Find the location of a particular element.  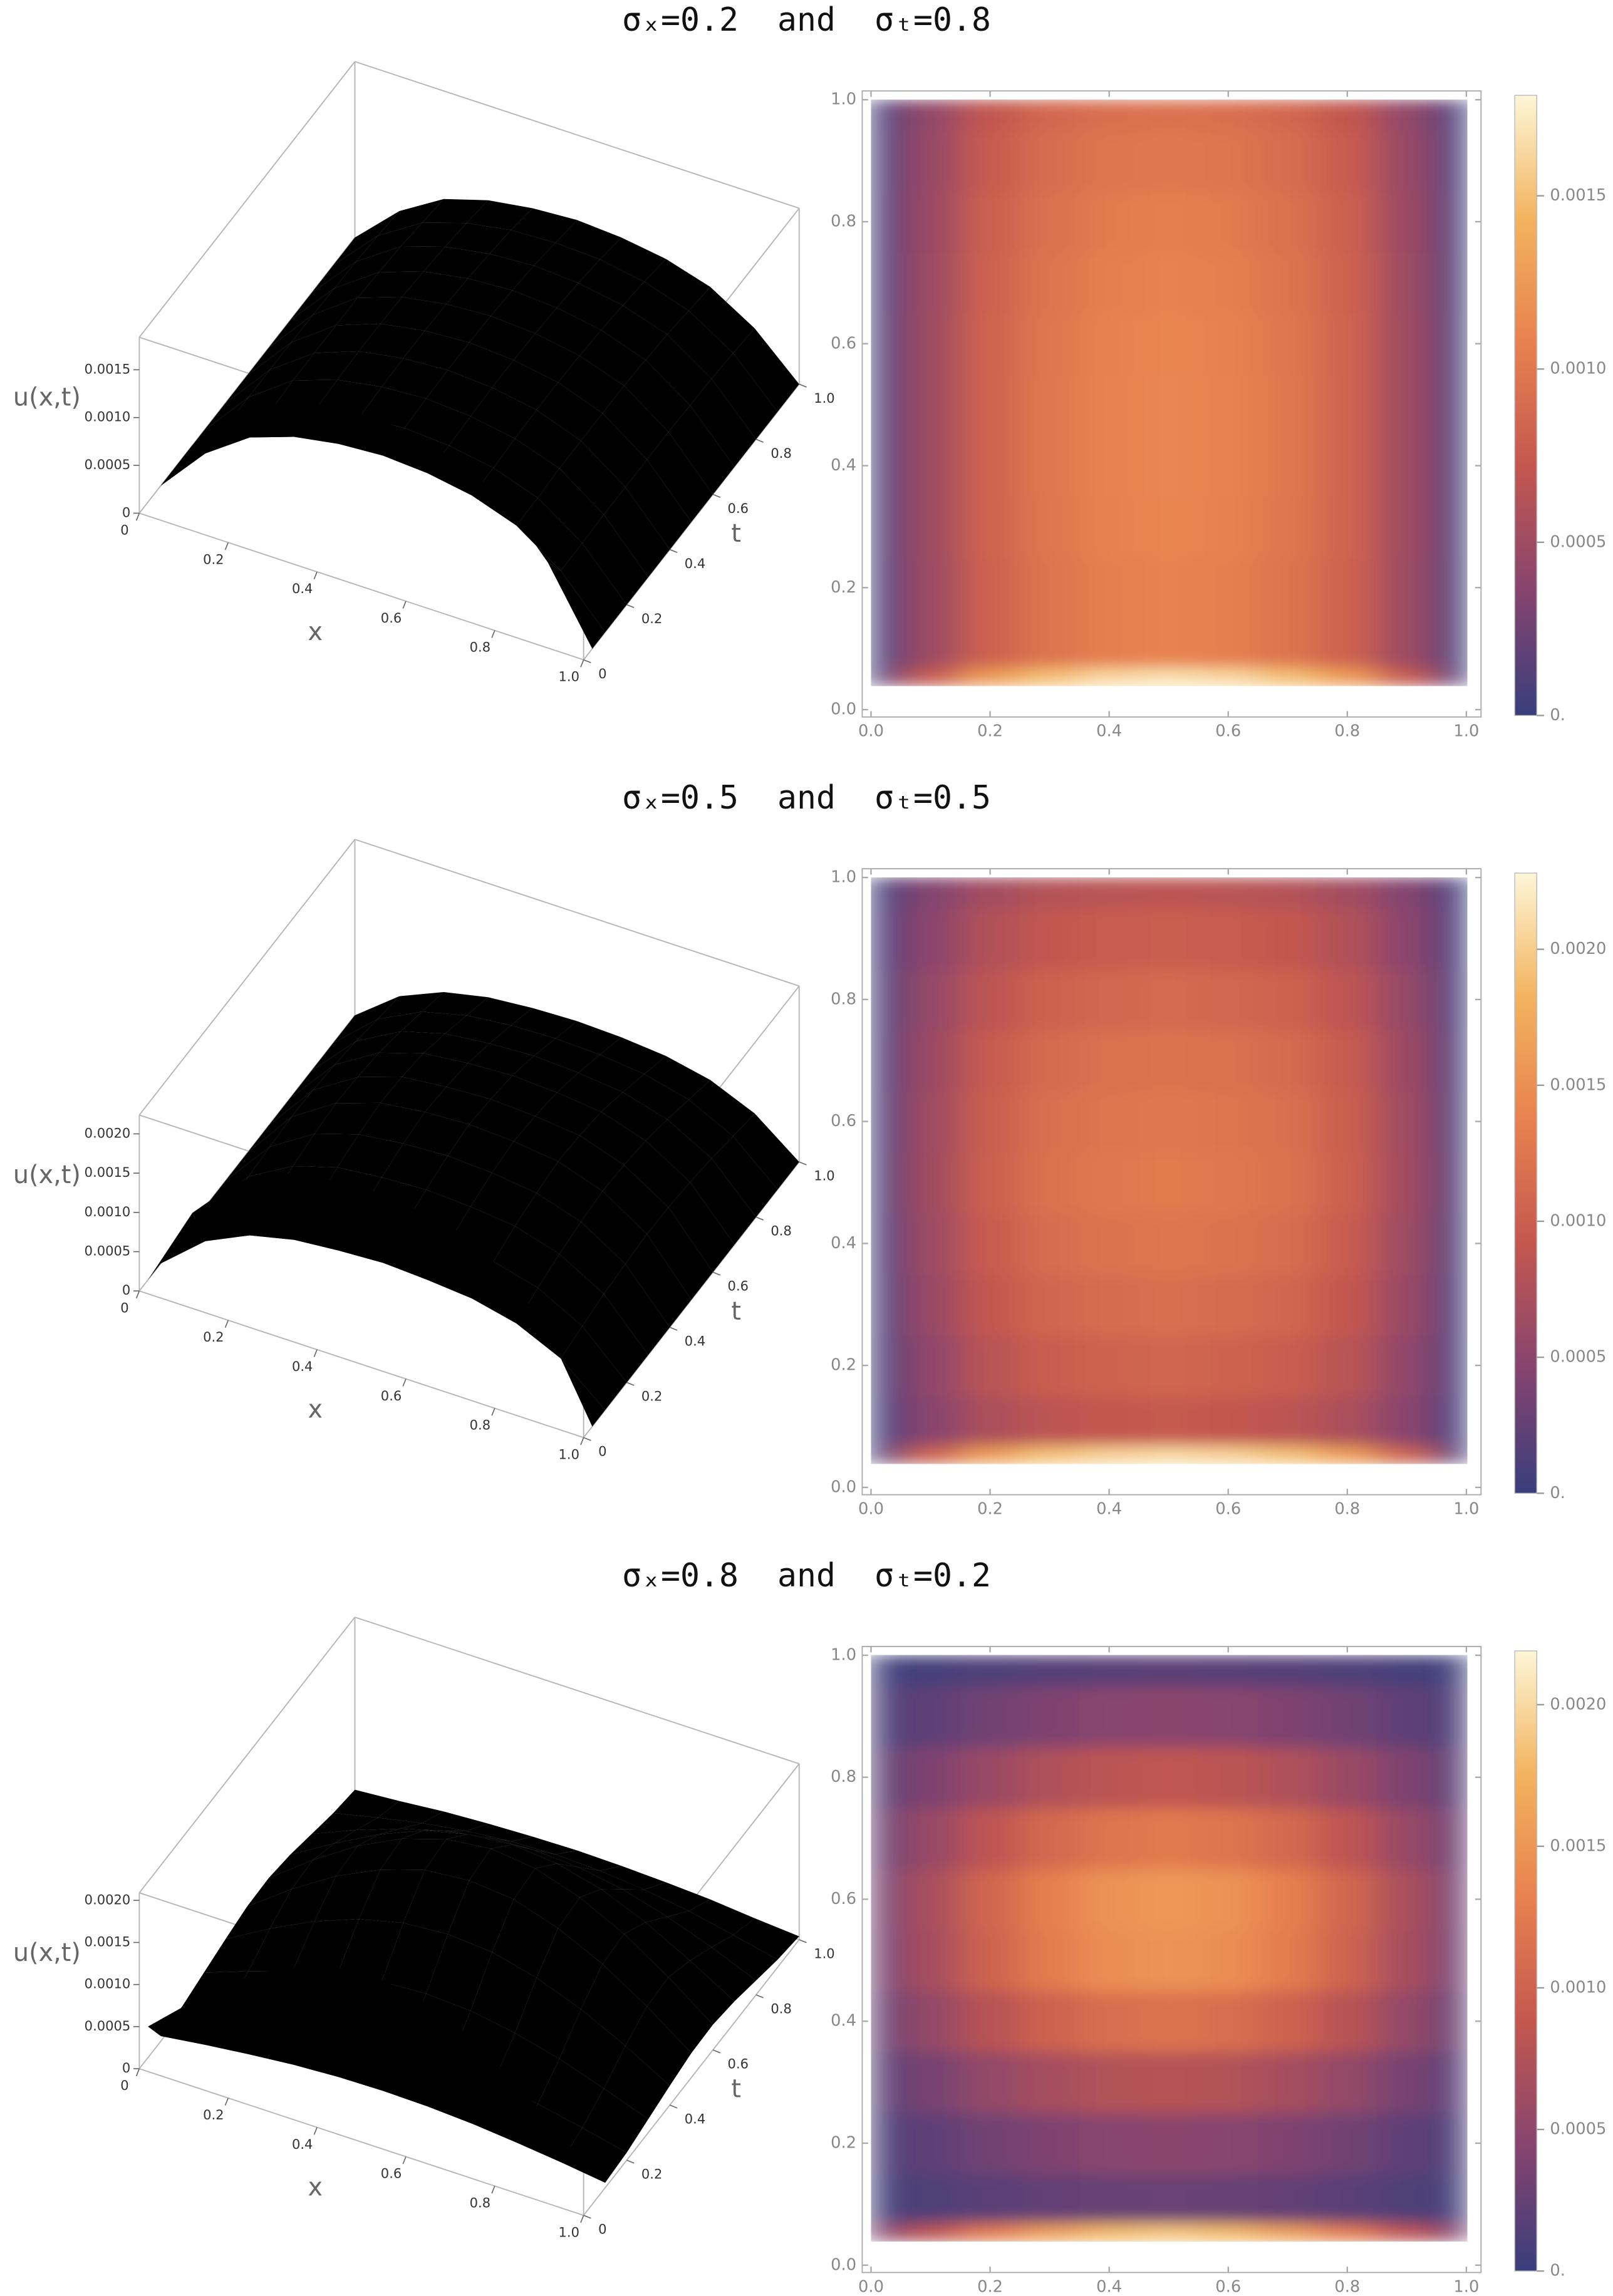

z-tick-label: 0.0010 is located at coordinates (108, 417).